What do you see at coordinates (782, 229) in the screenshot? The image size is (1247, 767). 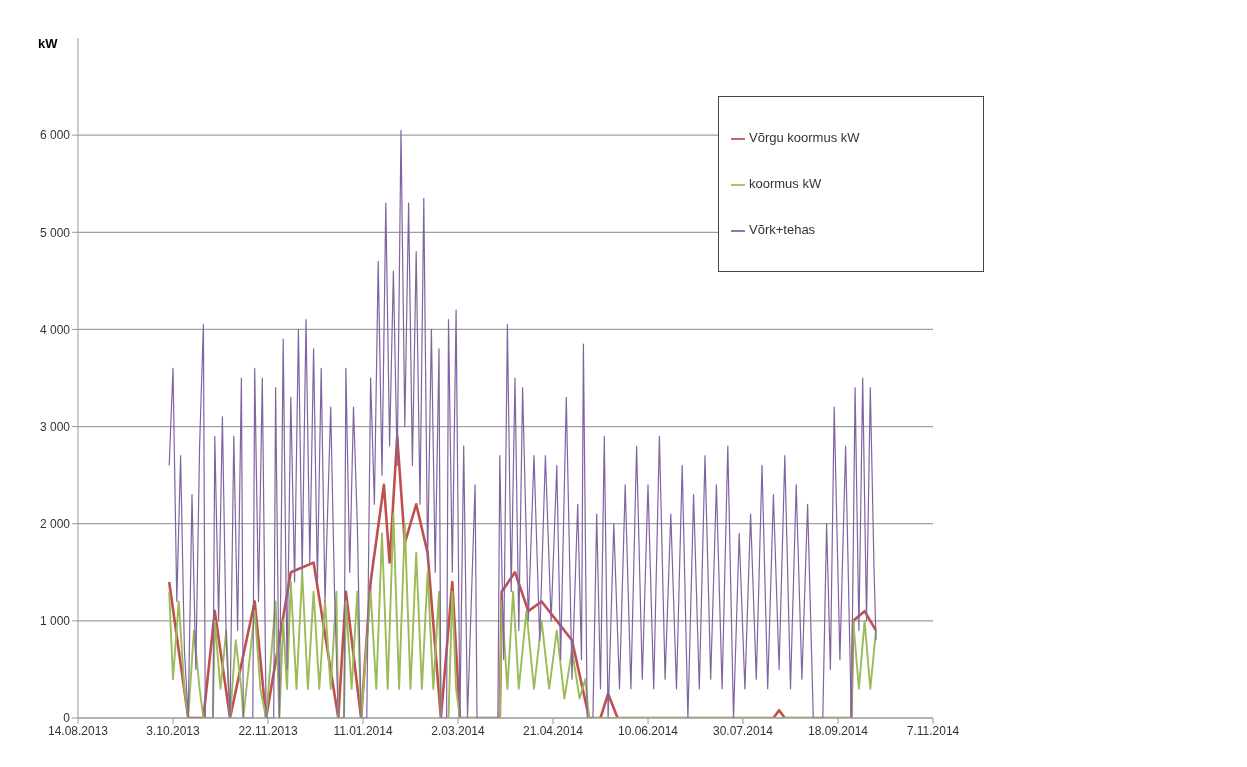 I see `legend-label: Võrk+tehas` at bounding box center [782, 229].